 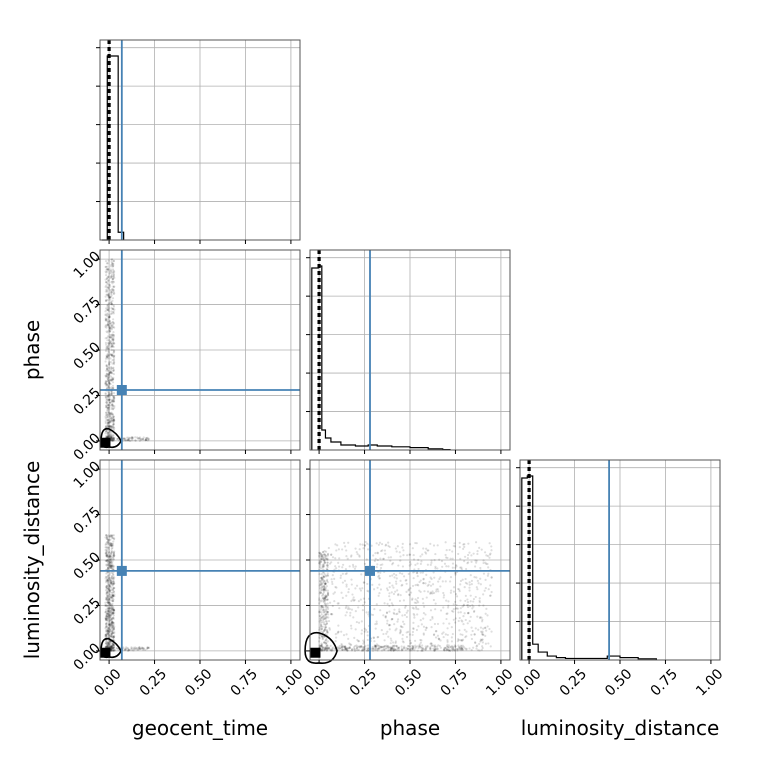 What do you see at coordinates (87, 264) in the screenshot?
I see `ytick-label-phase-4: 1.00` at bounding box center [87, 264].